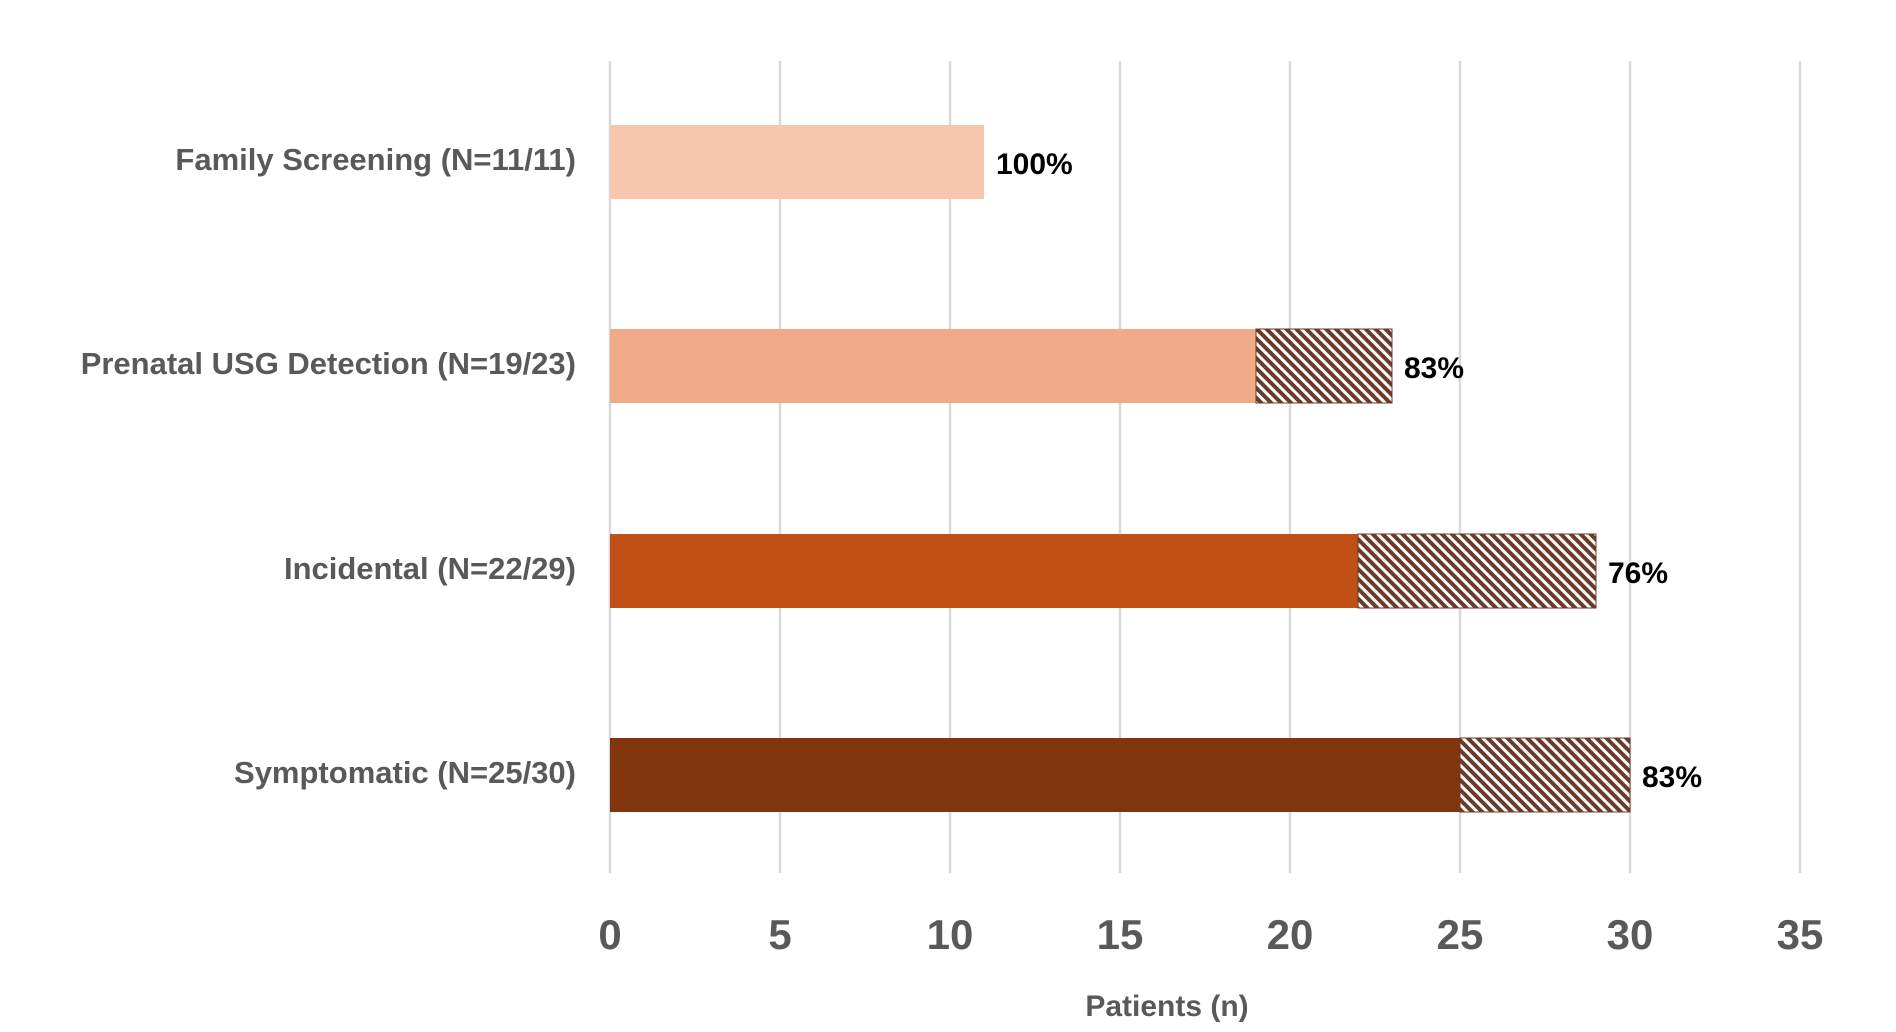 The height and width of the screenshot is (1032, 1896). What do you see at coordinates (950, 934) in the screenshot?
I see `x-tick-label: 10` at bounding box center [950, 934].